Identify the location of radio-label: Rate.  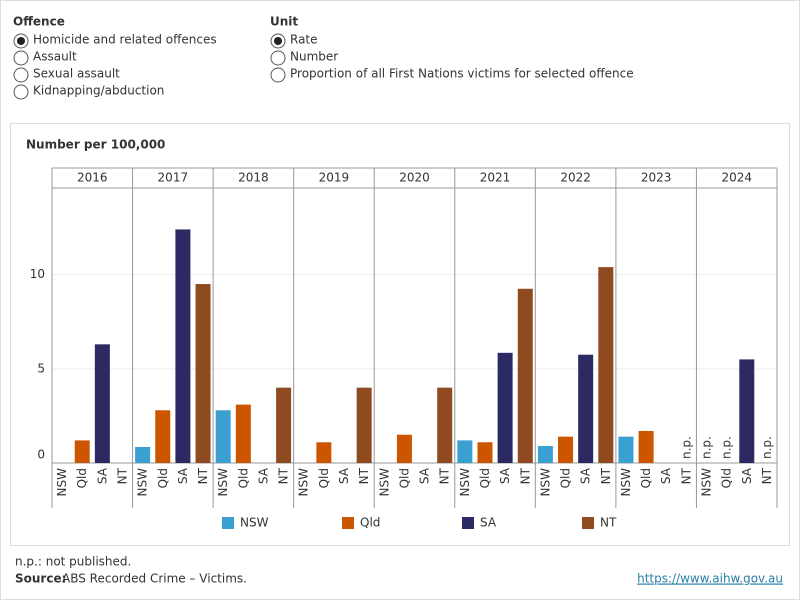
(304, 40).